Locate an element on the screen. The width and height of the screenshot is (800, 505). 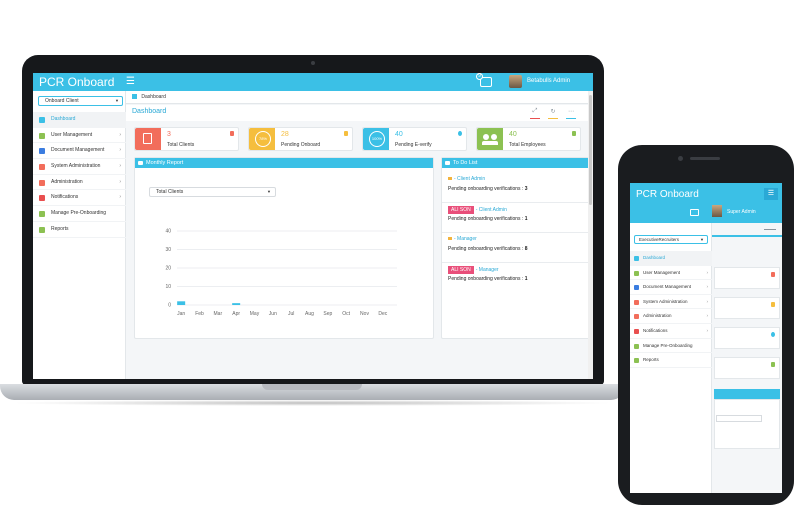
messages-icon is located at coordinates (694, 212).